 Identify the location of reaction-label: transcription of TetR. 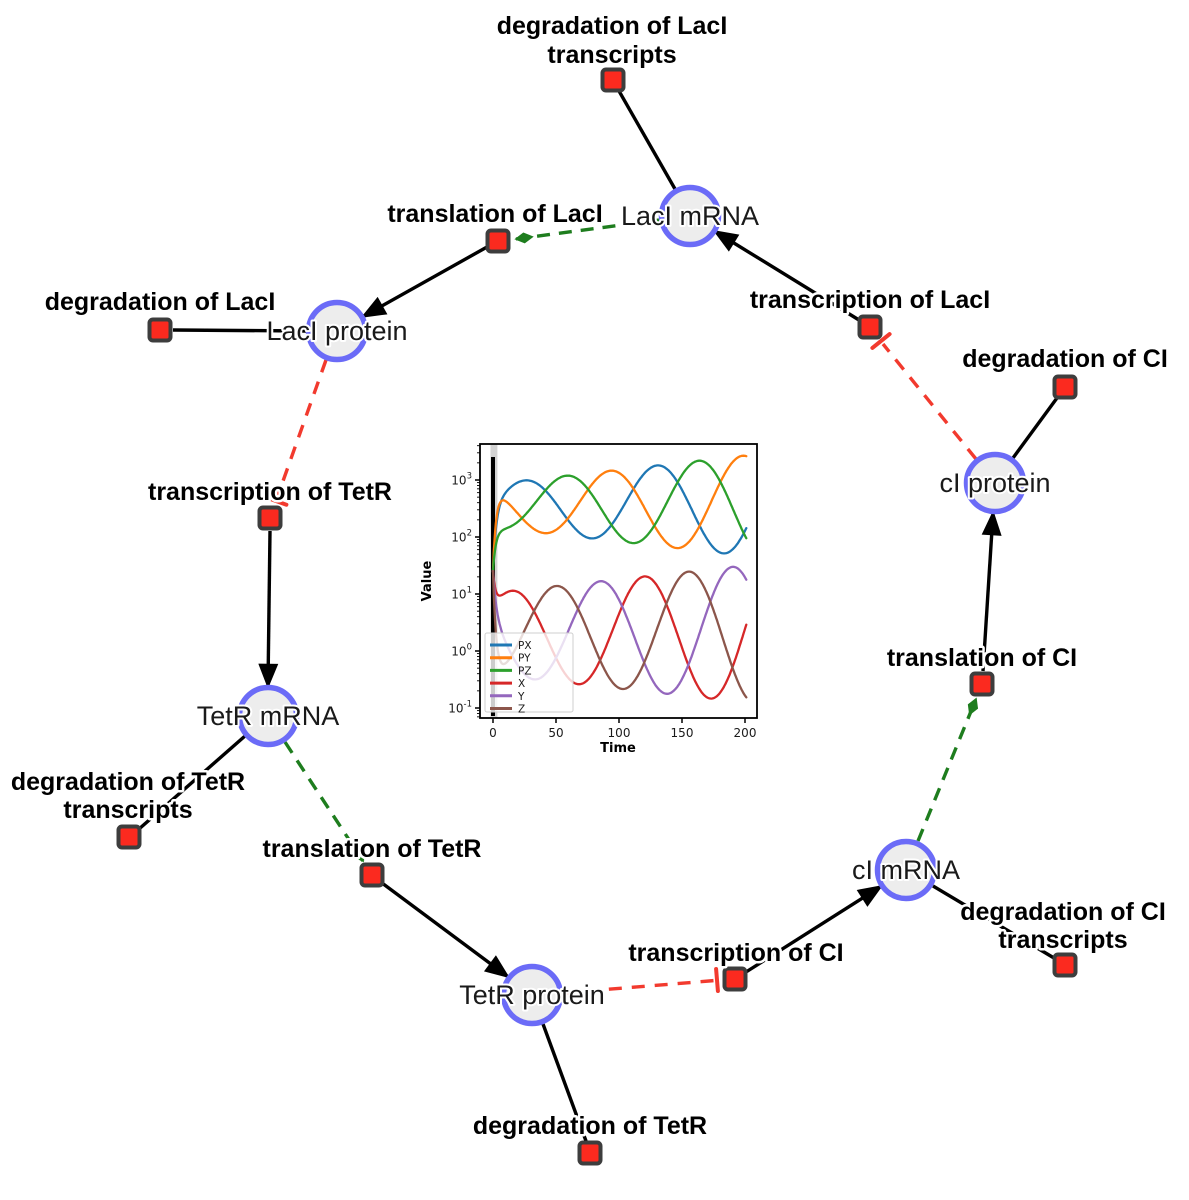
(270, 492).